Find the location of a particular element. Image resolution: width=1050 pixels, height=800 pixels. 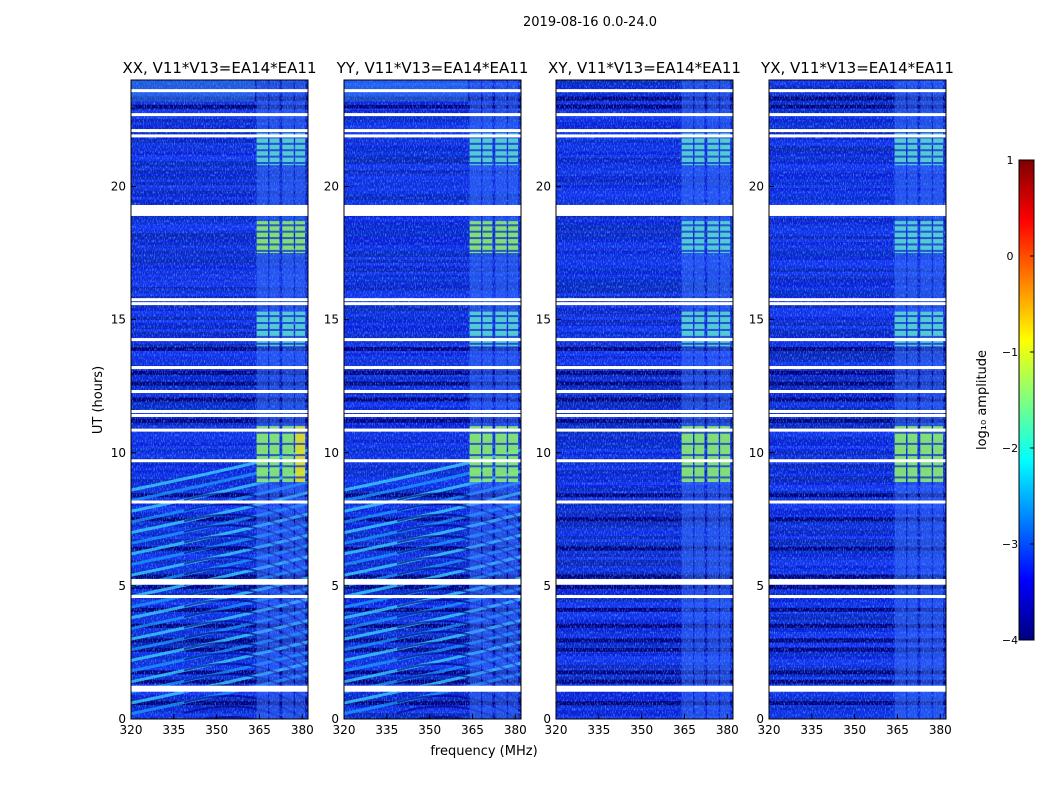

y-tick-label: 10 is located at coordinates (756, 453).